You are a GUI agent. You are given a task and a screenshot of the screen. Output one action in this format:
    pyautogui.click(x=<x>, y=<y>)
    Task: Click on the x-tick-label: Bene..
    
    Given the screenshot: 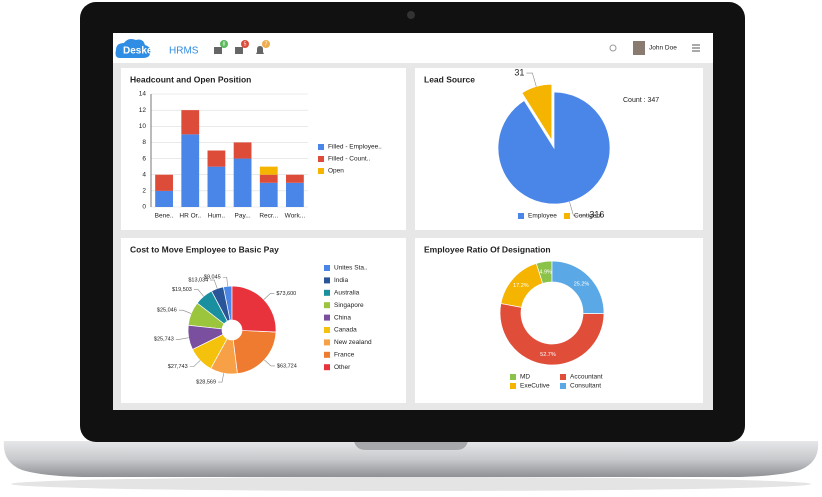 What is the action you would take?
    pyautogui.click(x=164, y=216)
    